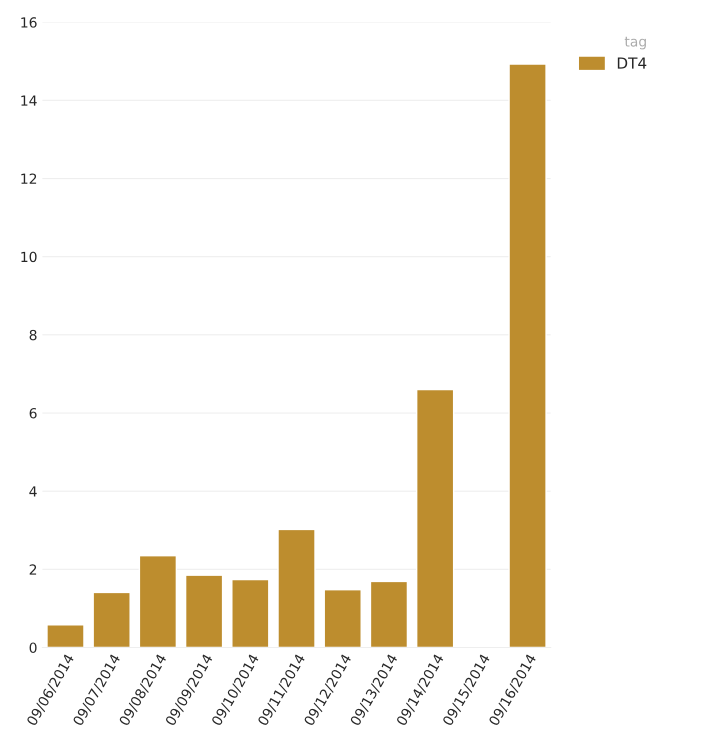  I want to click on legend-label: DT4, so click(632, 63).